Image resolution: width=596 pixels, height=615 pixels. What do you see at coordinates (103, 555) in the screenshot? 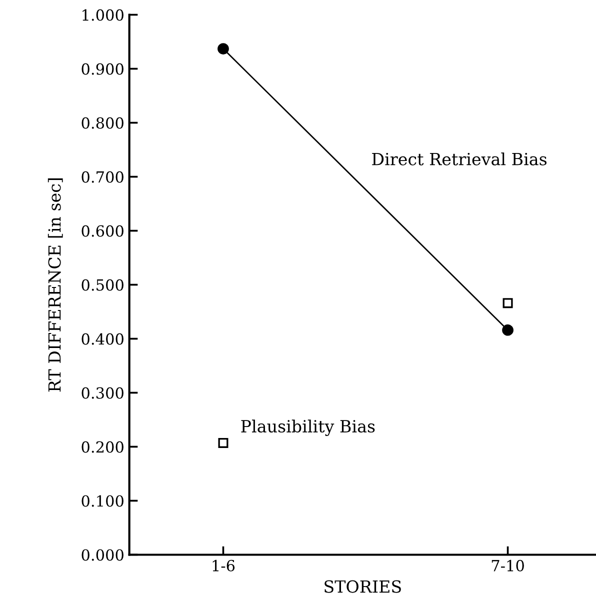
I see `y-tick-label: 0.000` at bounding box center [103, 555].